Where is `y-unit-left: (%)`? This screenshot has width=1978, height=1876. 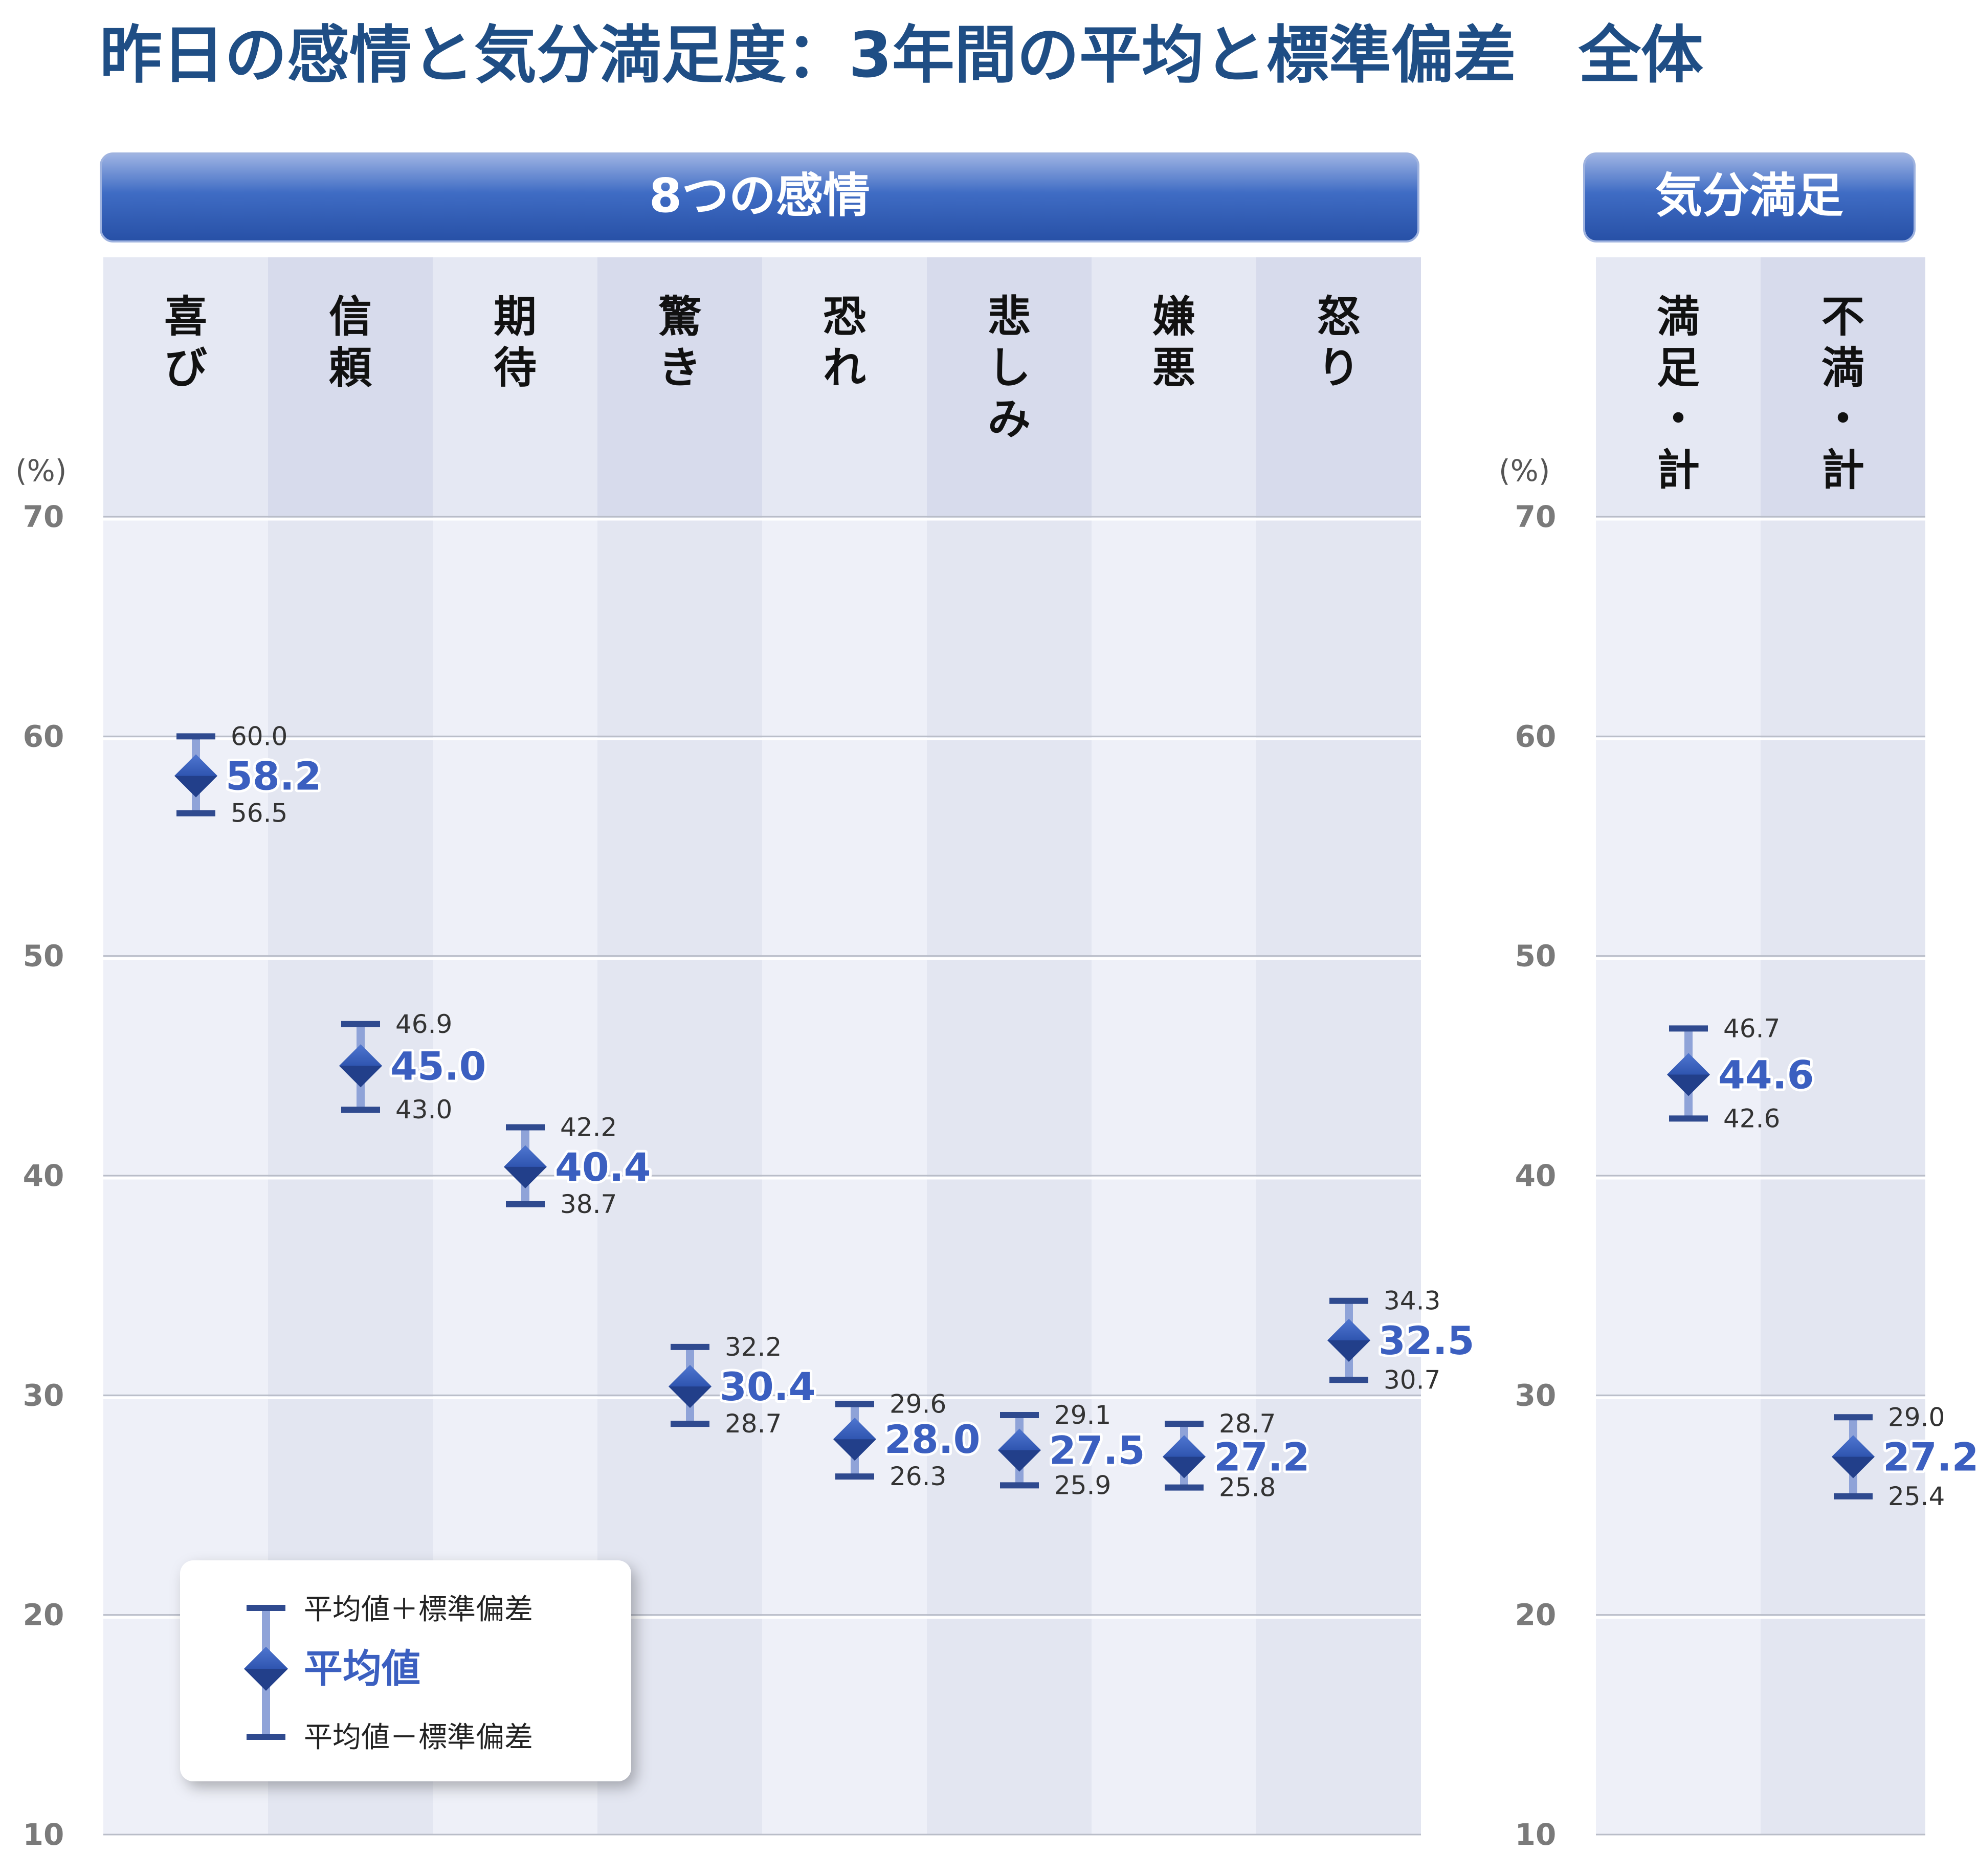 y-unit-left: (%) is located at coordinates (41, 470).